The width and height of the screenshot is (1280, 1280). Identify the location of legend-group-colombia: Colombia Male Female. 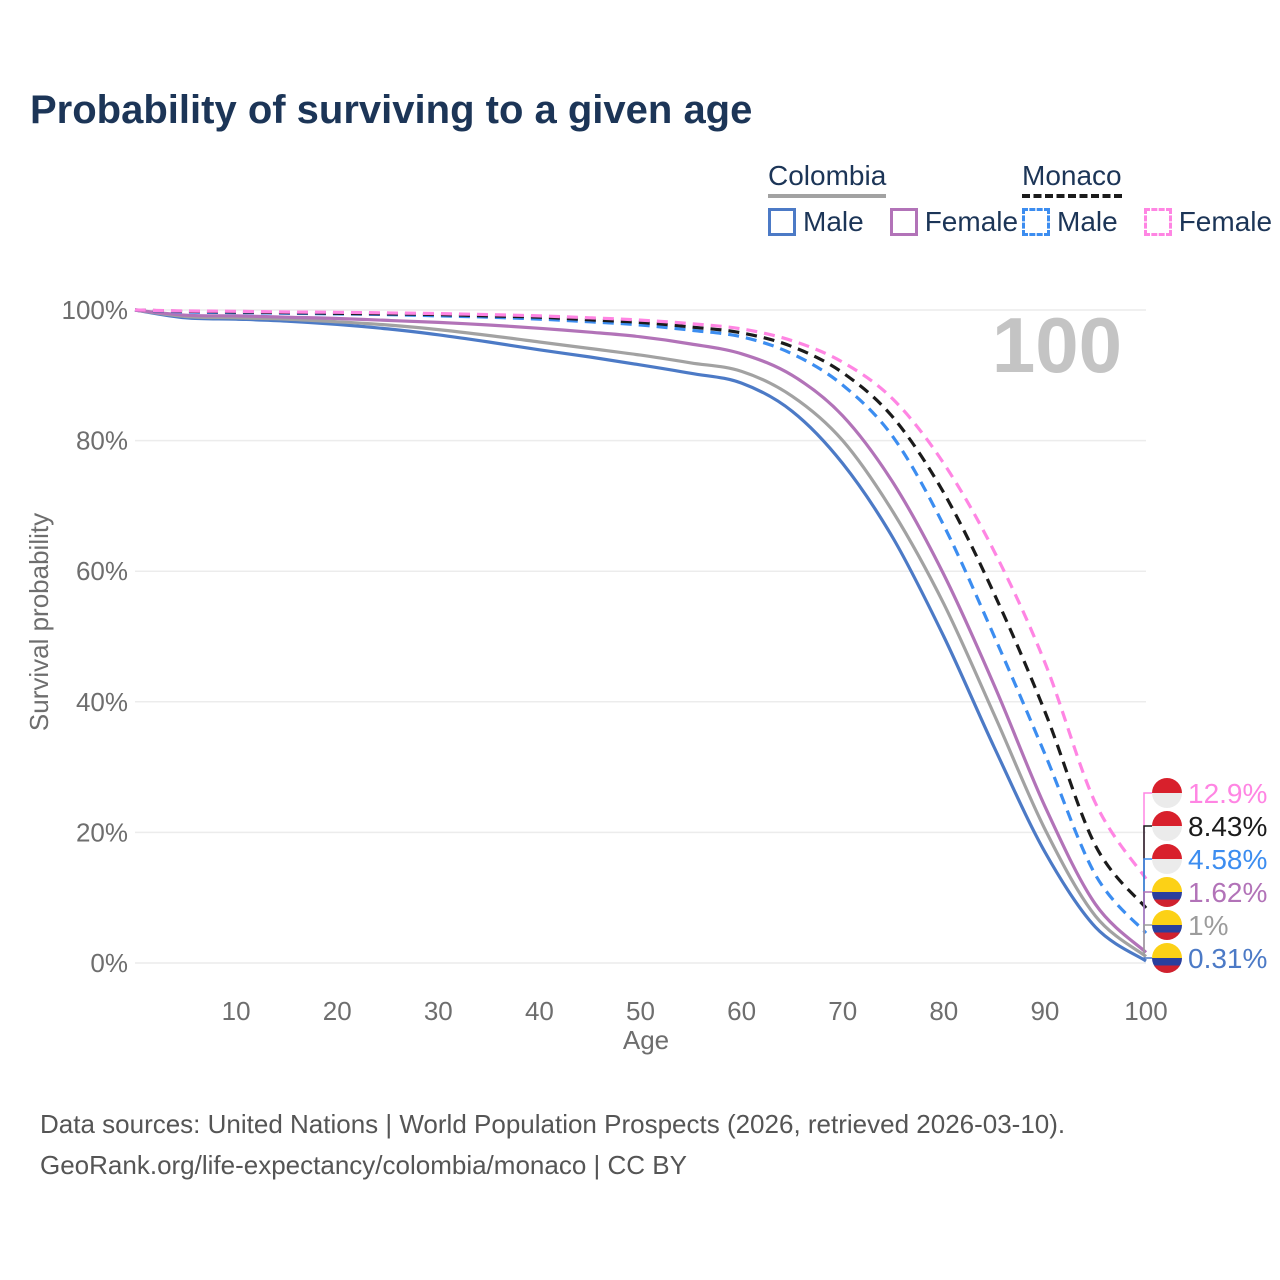
(893, 199).